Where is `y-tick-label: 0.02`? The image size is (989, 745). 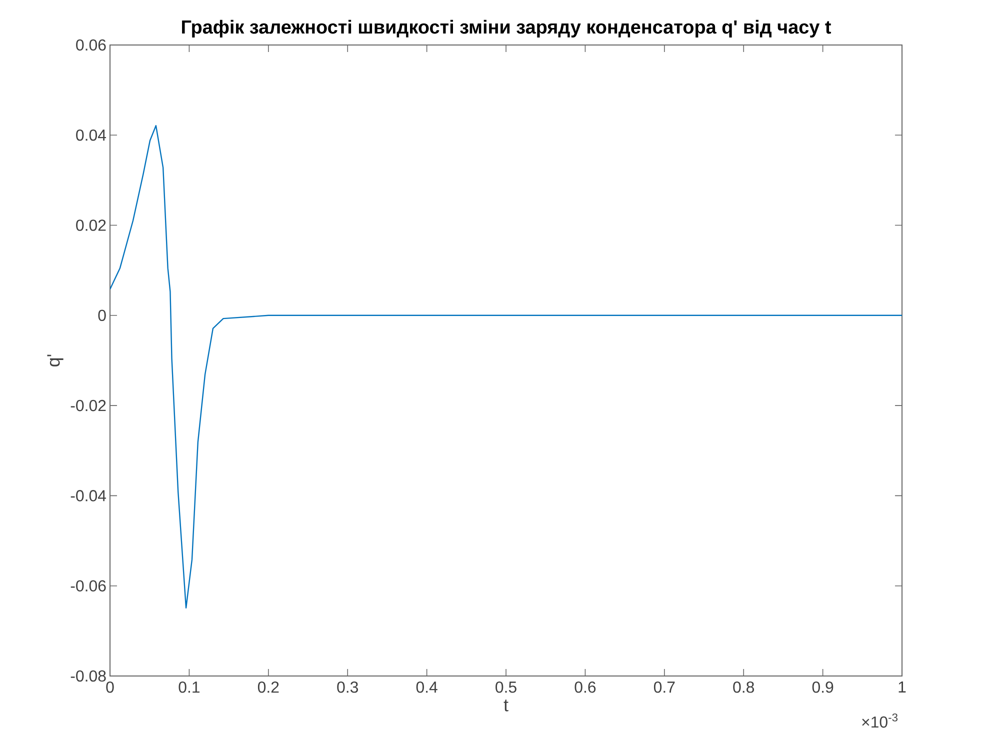 y-tick-label: 0.02 is located at coordinates (91, 225).